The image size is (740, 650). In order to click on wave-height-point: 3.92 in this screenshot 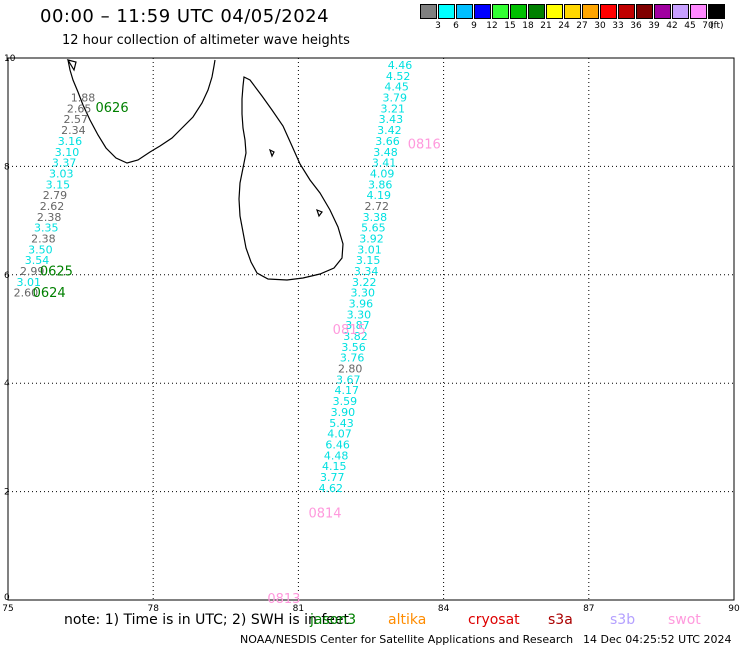, I will do `click(371, 238)`.